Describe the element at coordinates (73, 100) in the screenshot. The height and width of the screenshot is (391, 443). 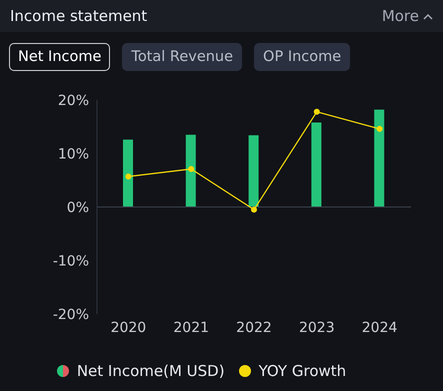
I see `y-tick-label: 20%` at that location.